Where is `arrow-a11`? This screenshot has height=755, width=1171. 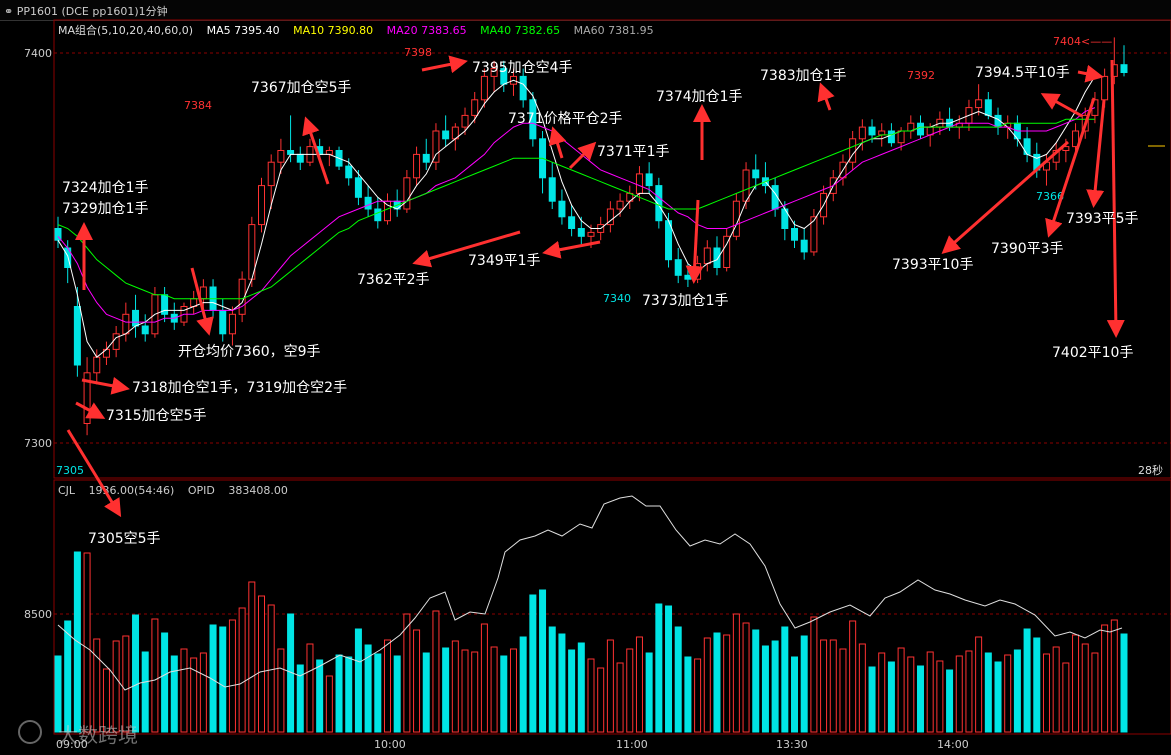 arrow-a11 is located at coordinates (582, 155).